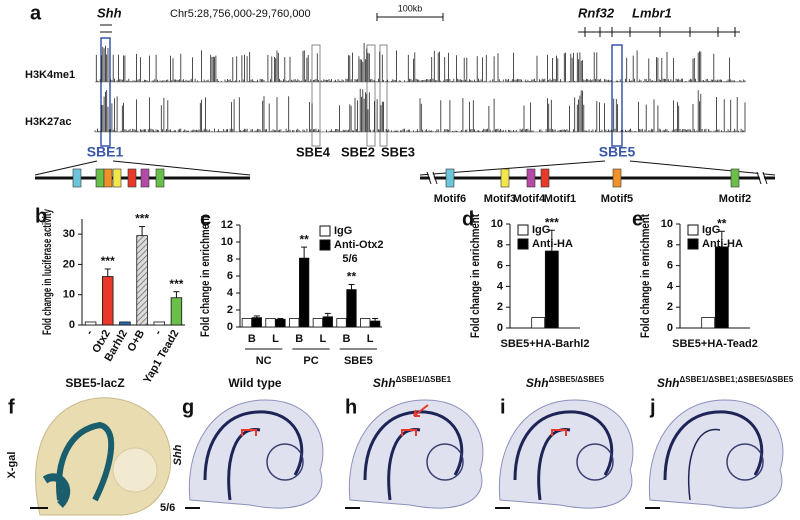 The width and height of the screenshot is (800, 520). Describe the element at coordinates (178, 454) in the screenshot. I see `probe-label: Shh` at that location.